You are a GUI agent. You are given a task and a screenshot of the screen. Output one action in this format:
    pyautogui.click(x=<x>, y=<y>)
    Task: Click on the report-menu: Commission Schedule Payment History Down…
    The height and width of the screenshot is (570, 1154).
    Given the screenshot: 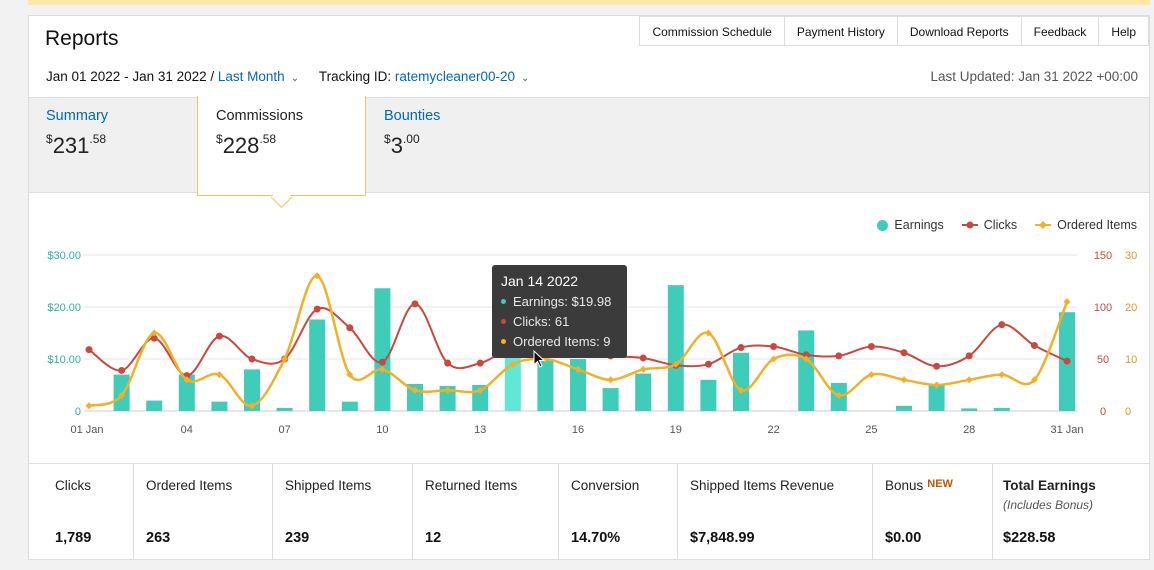 What is the action you would take?
    pyautogui.click(x=894, y=31)
    